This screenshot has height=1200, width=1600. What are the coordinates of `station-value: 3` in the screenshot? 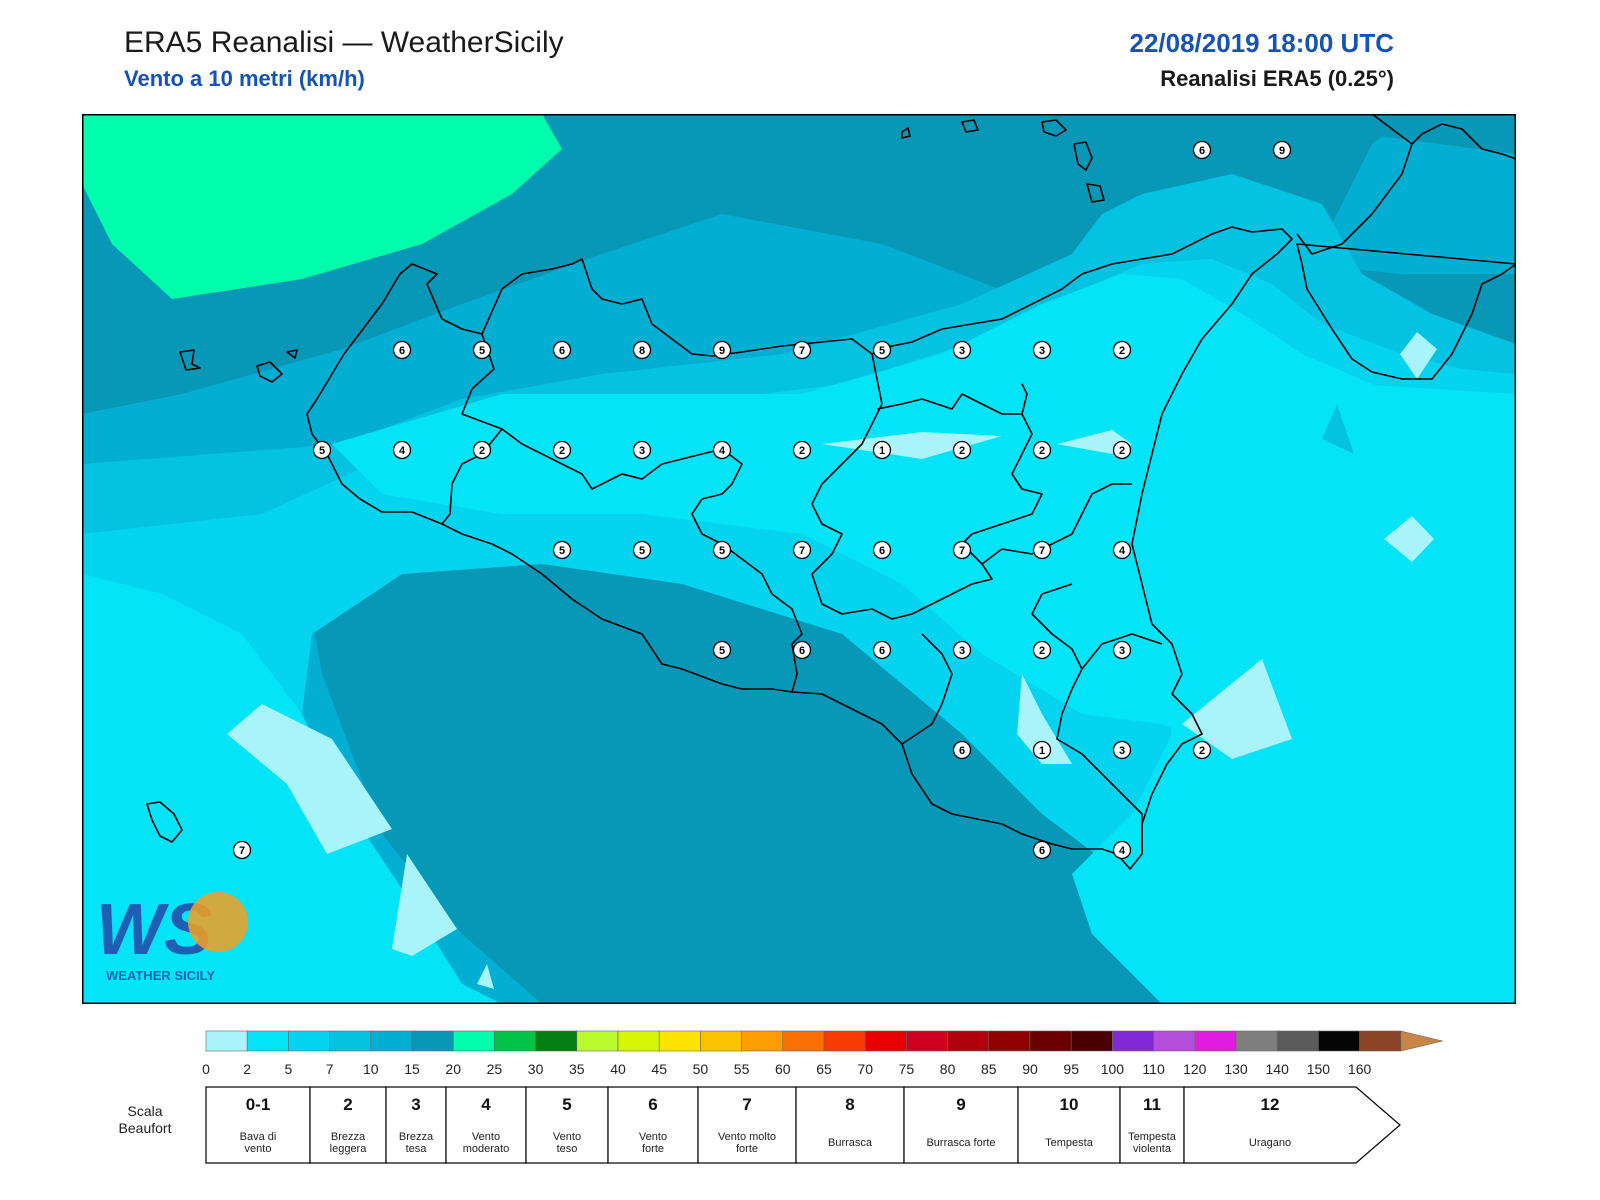 It's located at (1122, 651).